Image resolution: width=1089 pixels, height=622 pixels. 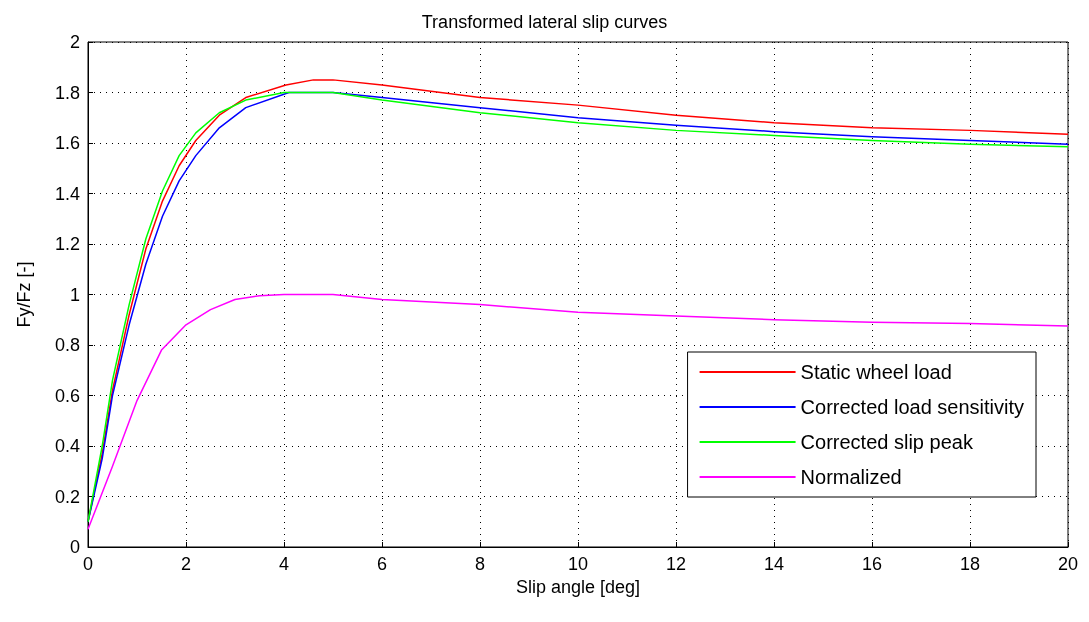 I want to click on legend-label: Normalized, so click(x=851, y=477).